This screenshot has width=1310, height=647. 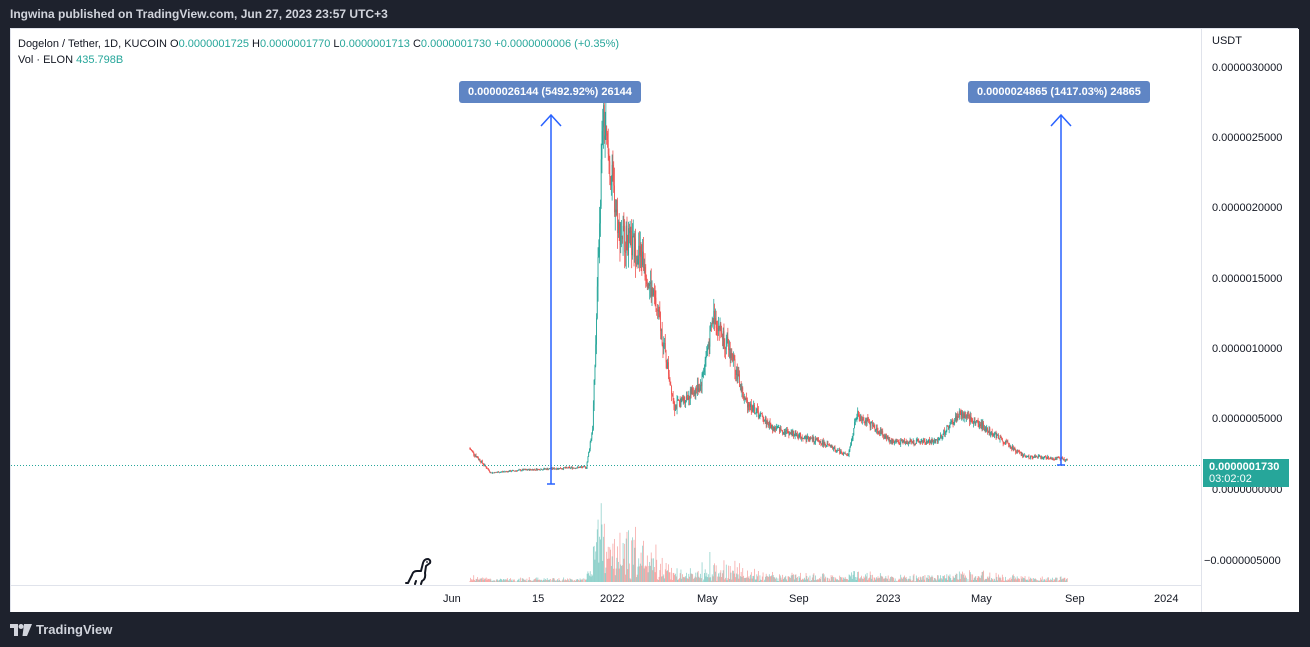 I want to click on tradingview-logo-icon, so click(x=21, y=629).